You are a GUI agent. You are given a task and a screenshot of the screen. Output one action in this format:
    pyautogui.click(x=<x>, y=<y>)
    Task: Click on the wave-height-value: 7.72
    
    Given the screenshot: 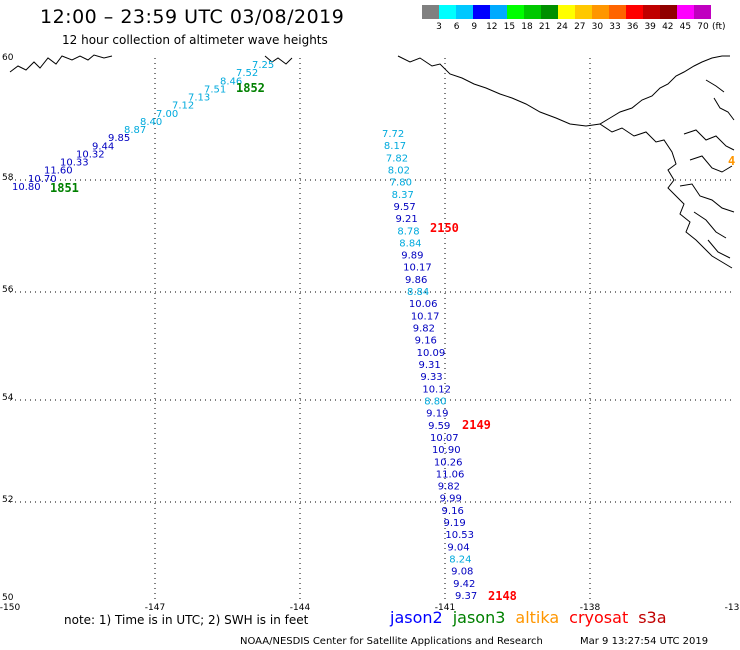 What is the action you would take?
    pyautogui.click(x=393, y=134)
    